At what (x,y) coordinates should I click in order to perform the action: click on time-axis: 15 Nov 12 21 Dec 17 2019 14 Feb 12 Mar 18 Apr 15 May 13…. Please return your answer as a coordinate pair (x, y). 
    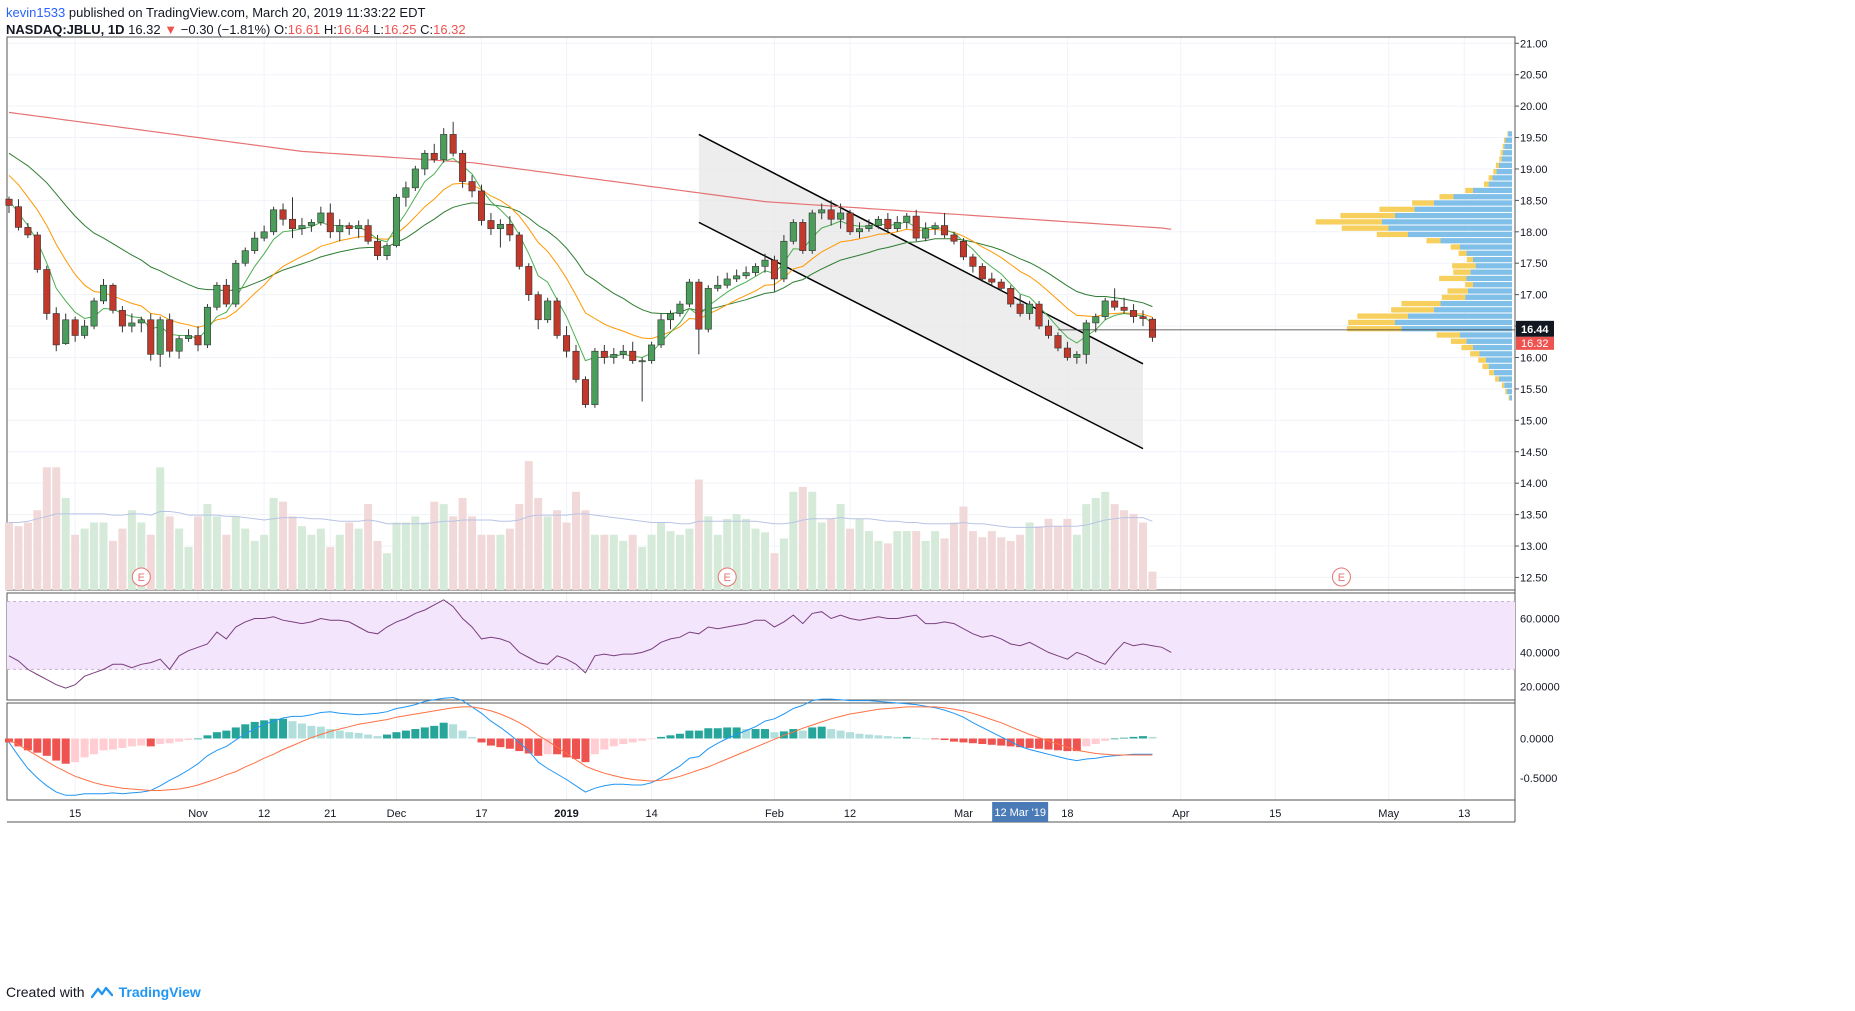
    Looking at the image, I should click on (769, 812).